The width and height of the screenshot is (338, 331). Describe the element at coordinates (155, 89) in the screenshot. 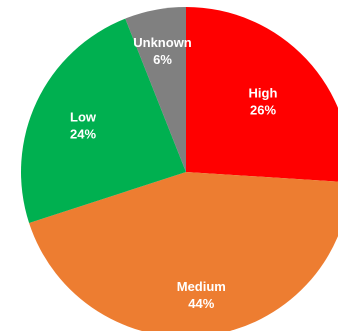

I see `pie-slice-unknown` at that location.